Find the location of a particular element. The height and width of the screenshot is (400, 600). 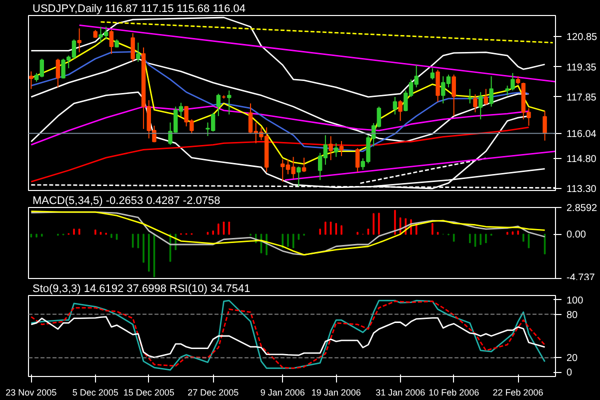

x-tick-label: 27 Dec 2005 is located at coordinates (213, 393).